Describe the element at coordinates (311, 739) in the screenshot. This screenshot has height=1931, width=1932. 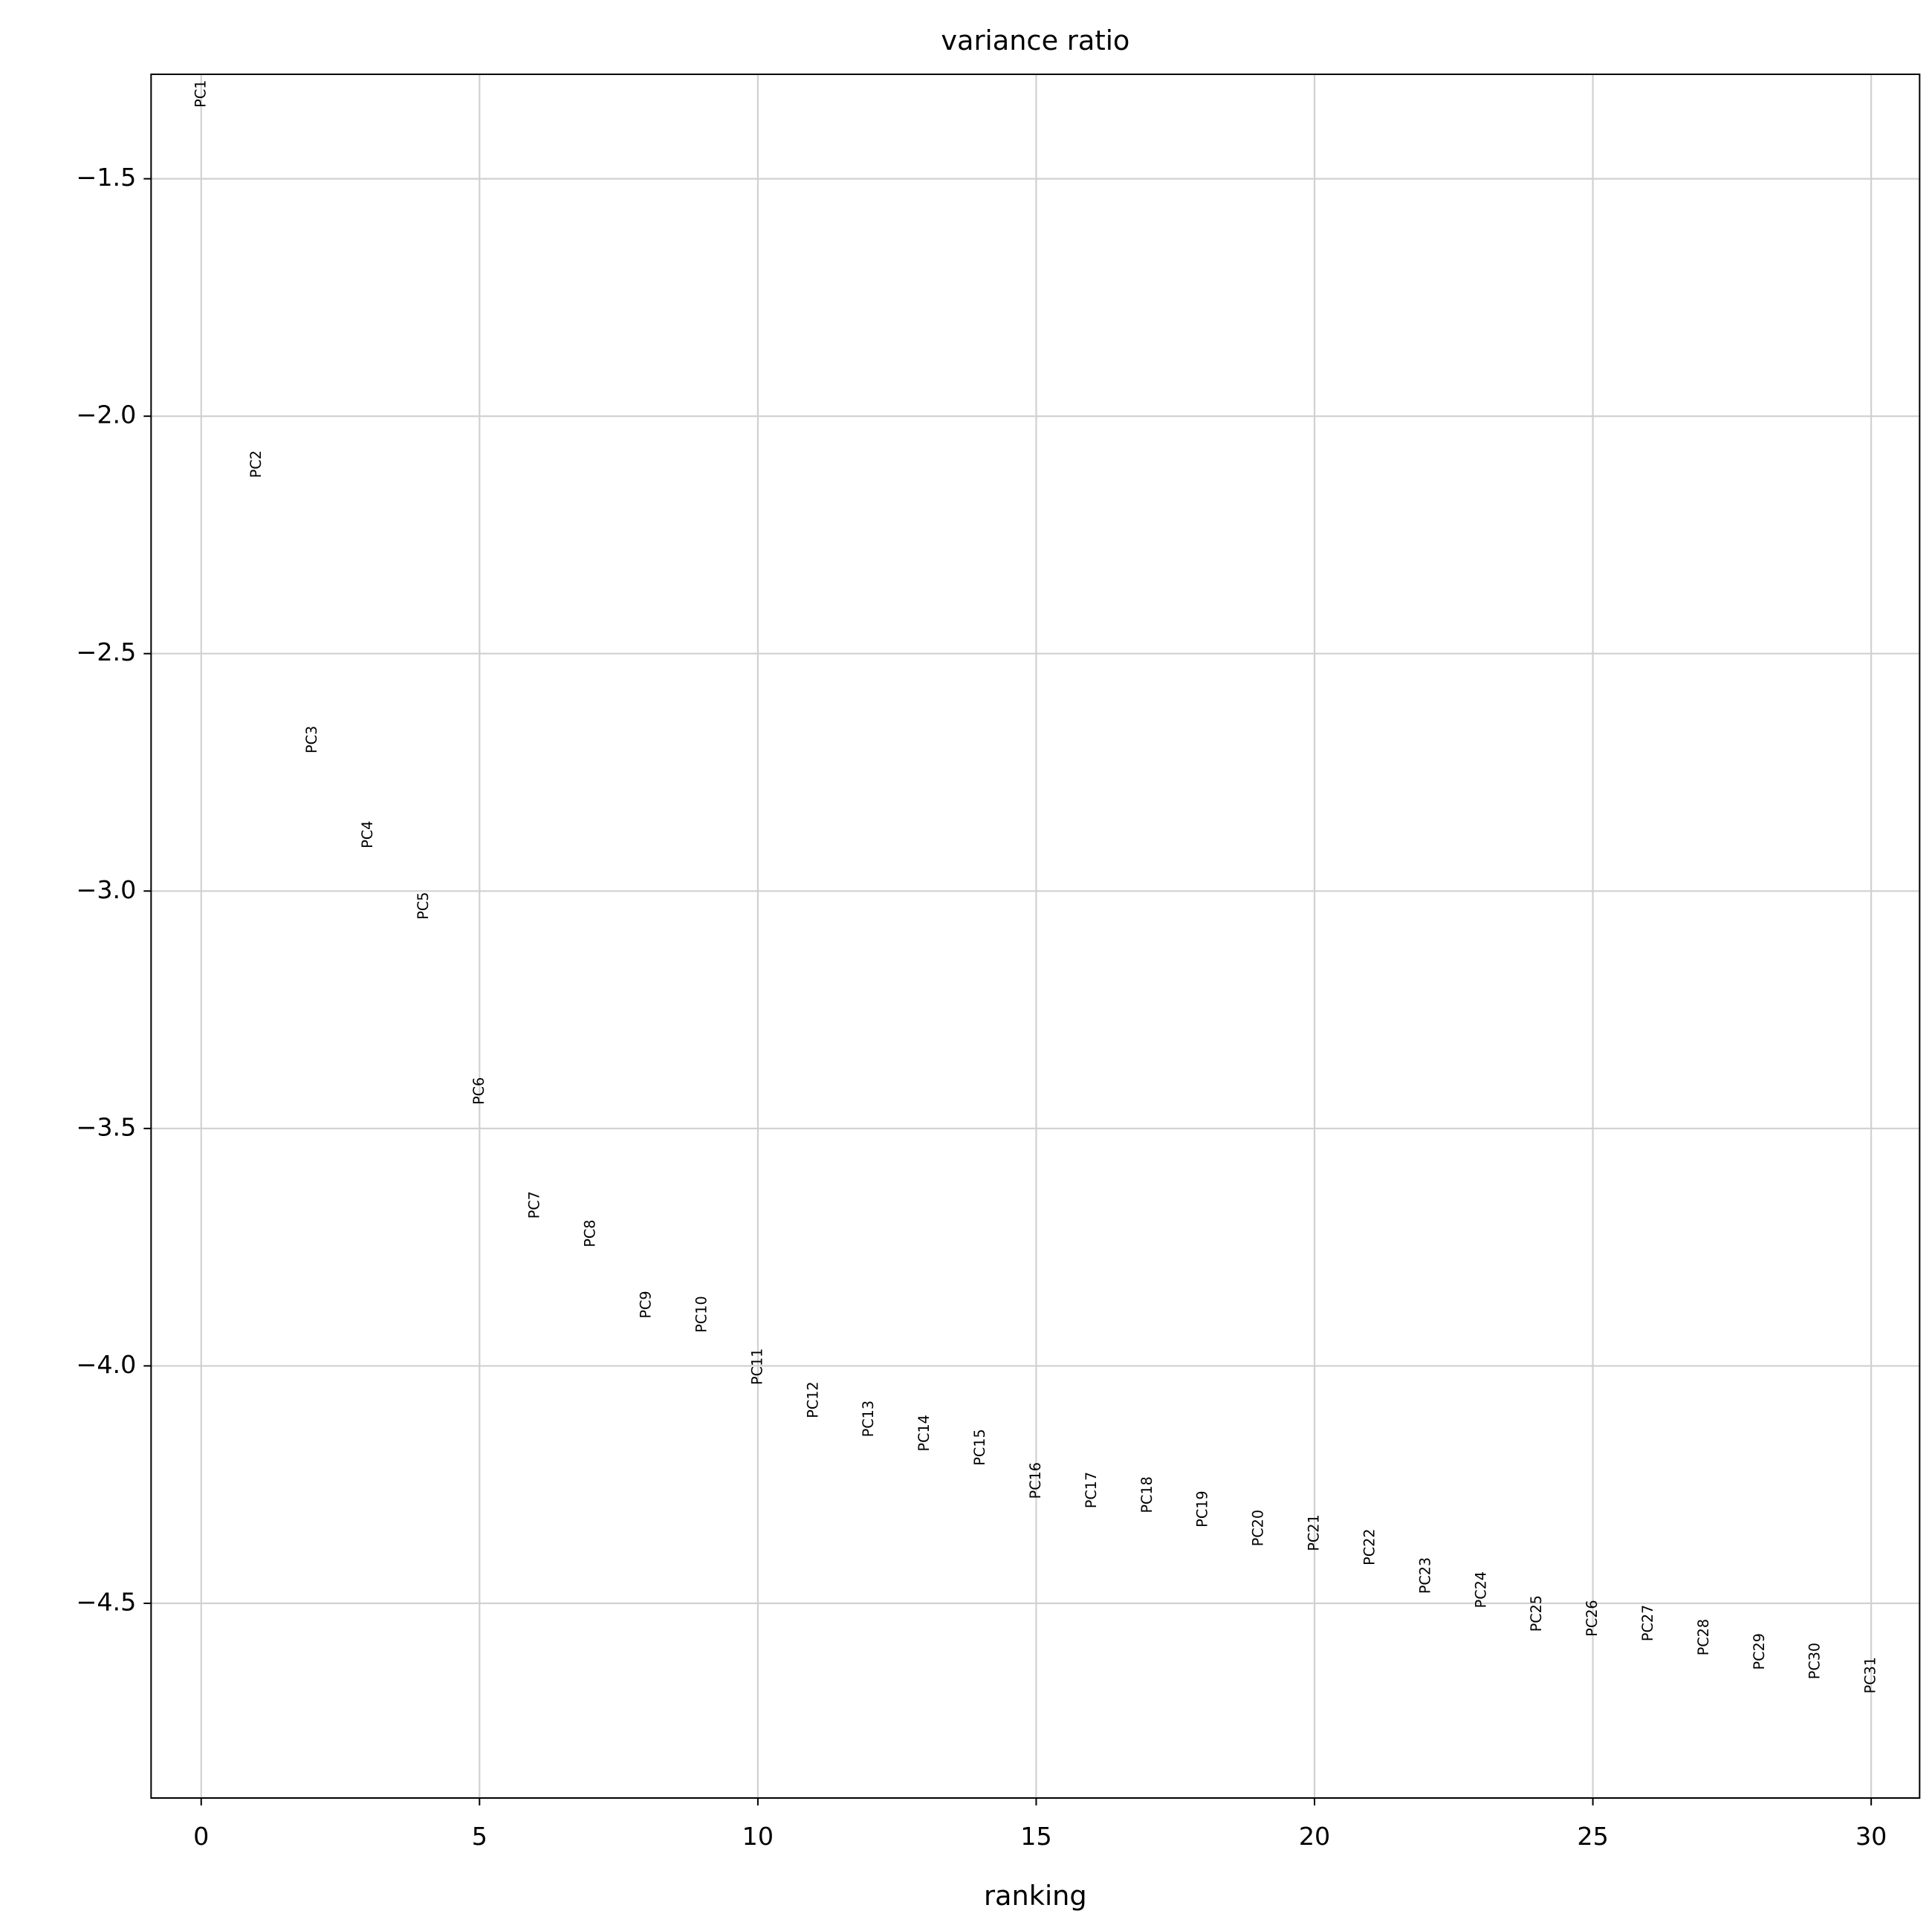
I see `point-label: PC3` at that location.